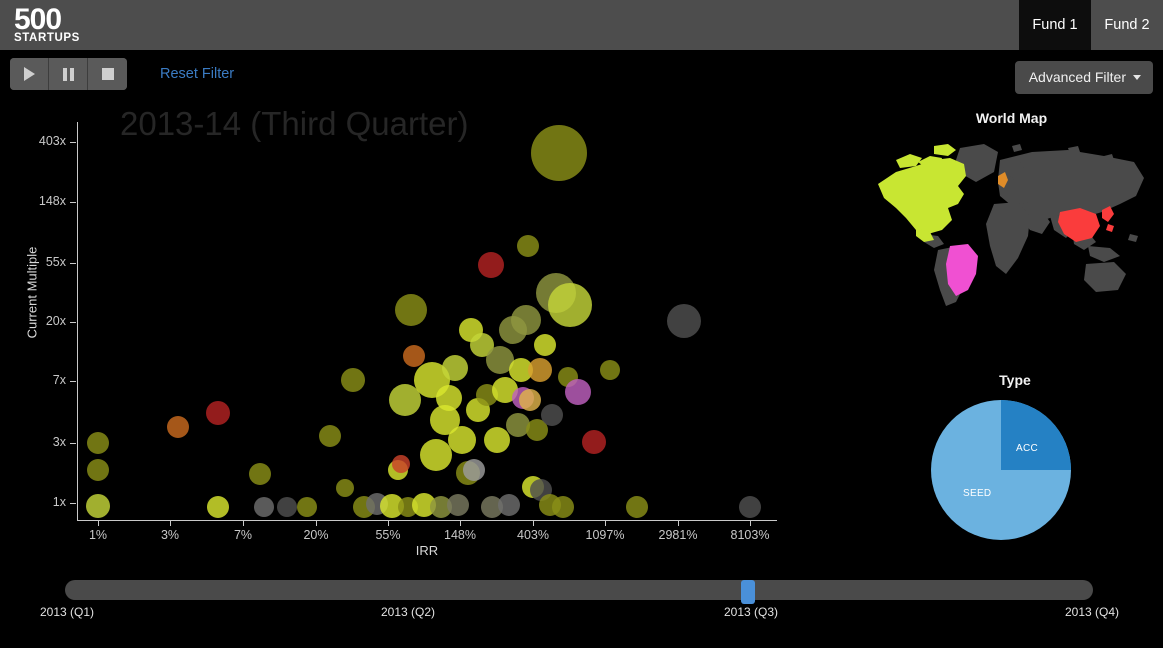 Image resolution: width=1163 pixels, height=648 pixels. I want to click on toolbar: Reset Filter, so click(581, 78).